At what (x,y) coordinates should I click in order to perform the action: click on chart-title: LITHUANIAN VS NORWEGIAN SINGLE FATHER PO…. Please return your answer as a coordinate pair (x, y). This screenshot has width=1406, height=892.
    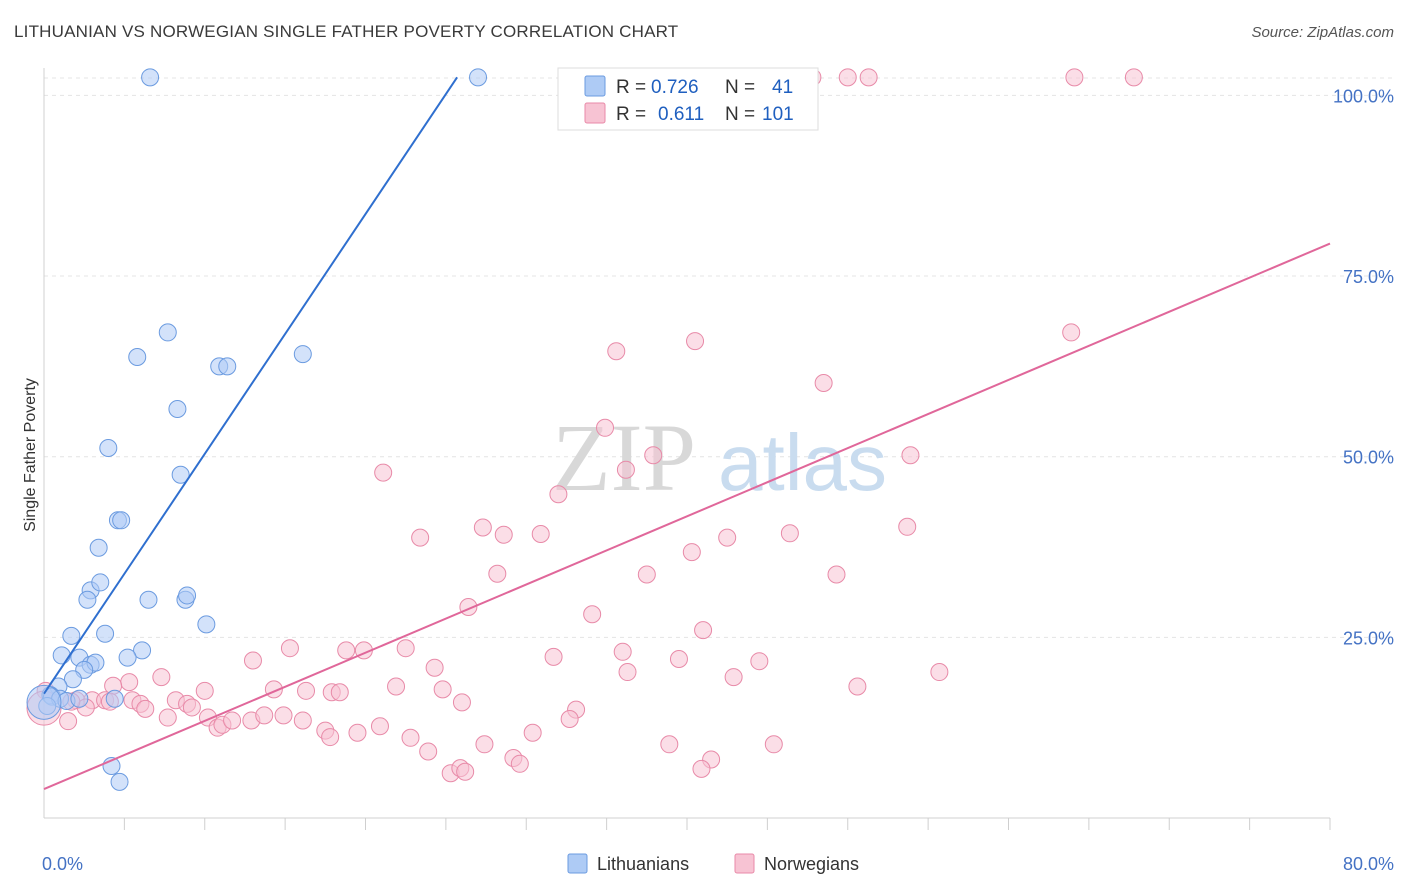
    Looking at the image, I should click on (346, 31).